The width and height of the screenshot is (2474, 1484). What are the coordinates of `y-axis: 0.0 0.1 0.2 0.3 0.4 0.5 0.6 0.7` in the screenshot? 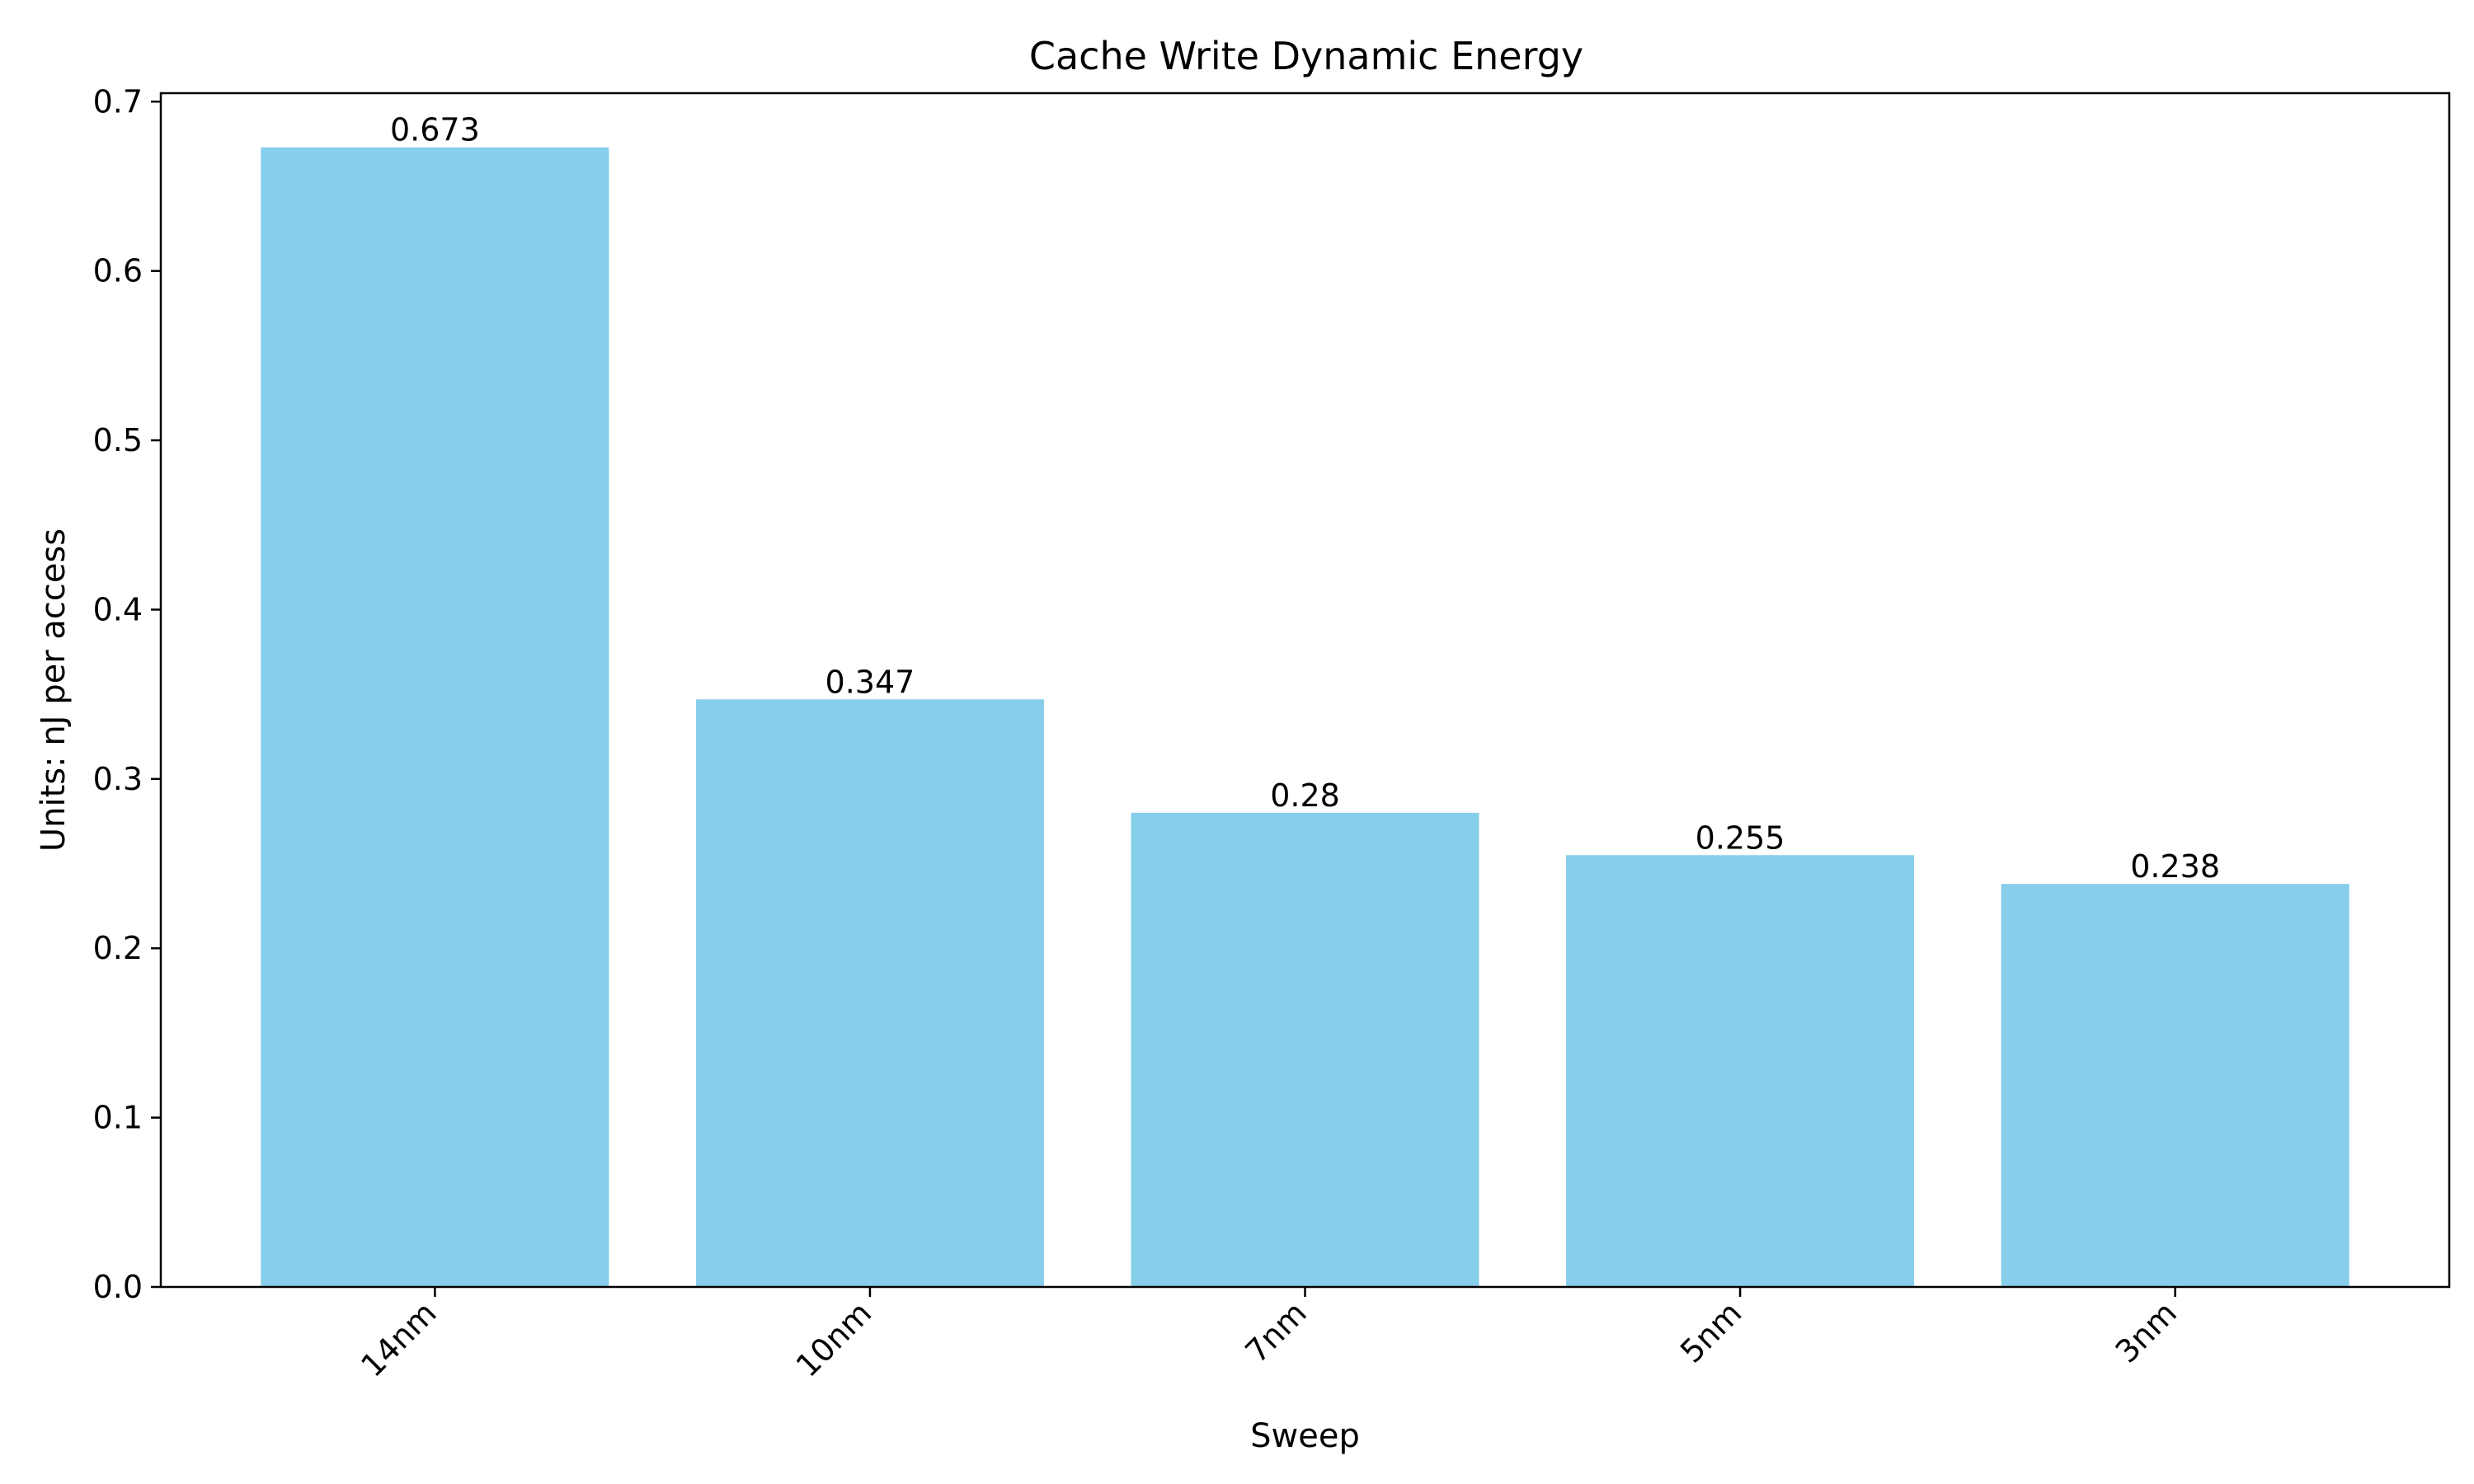 It's located at (127, 694).